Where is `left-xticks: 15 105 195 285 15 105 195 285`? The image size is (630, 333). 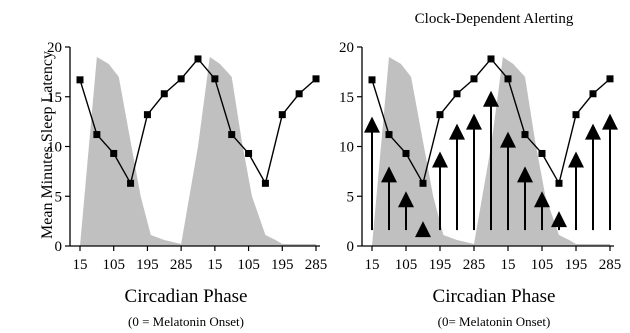
left-xticks: 15 105 195 285 15 105 195 285 is located at coordinates (200, 259).